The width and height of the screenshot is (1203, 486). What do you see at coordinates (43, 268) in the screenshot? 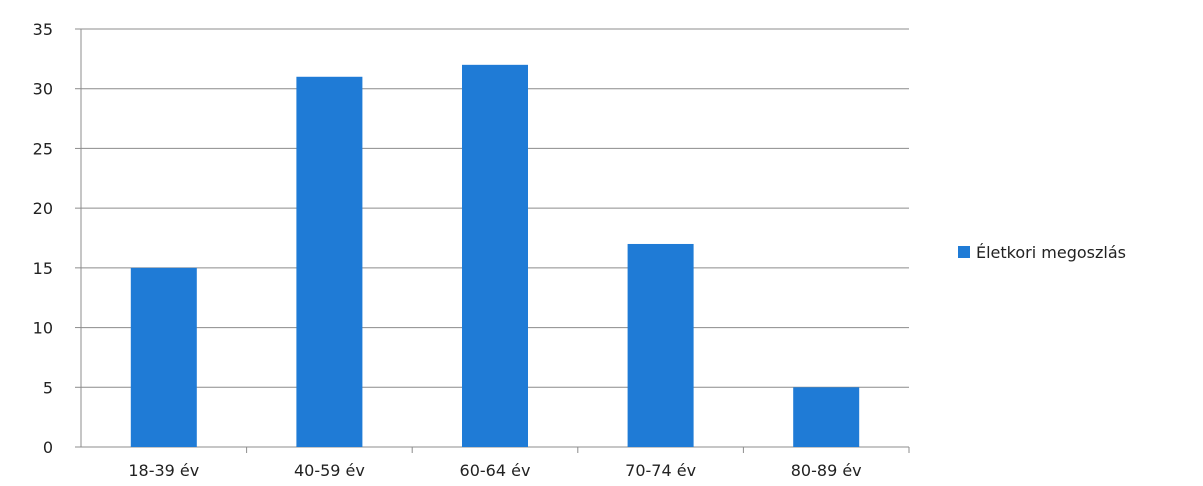
I see `y-tick-label: 15` at bounding box center [43, 268].